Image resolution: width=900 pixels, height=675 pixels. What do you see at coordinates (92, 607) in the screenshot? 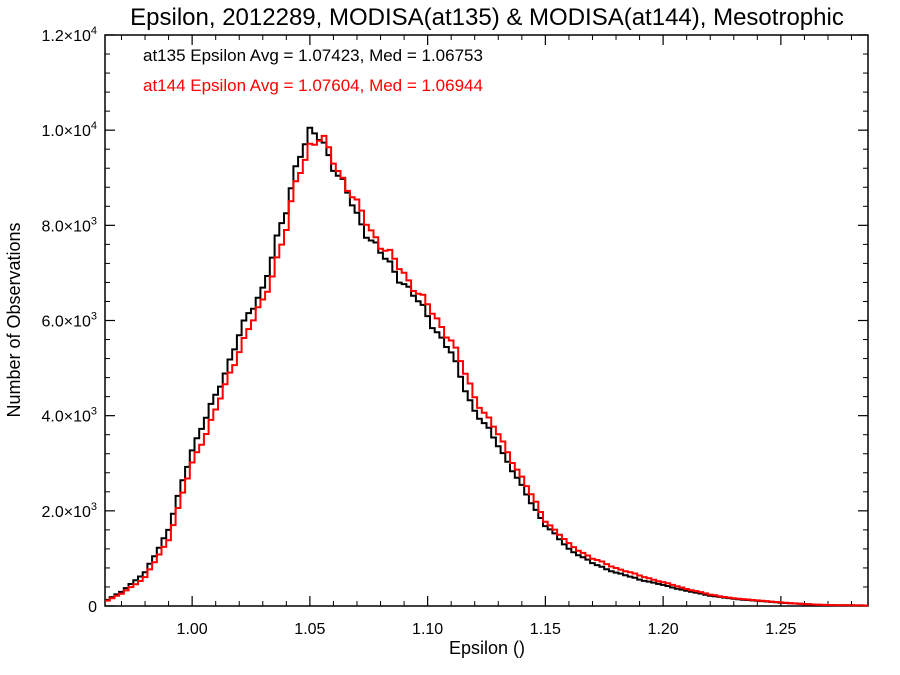
I see `y-tick-label: 0` at bounding box center [92, 607].